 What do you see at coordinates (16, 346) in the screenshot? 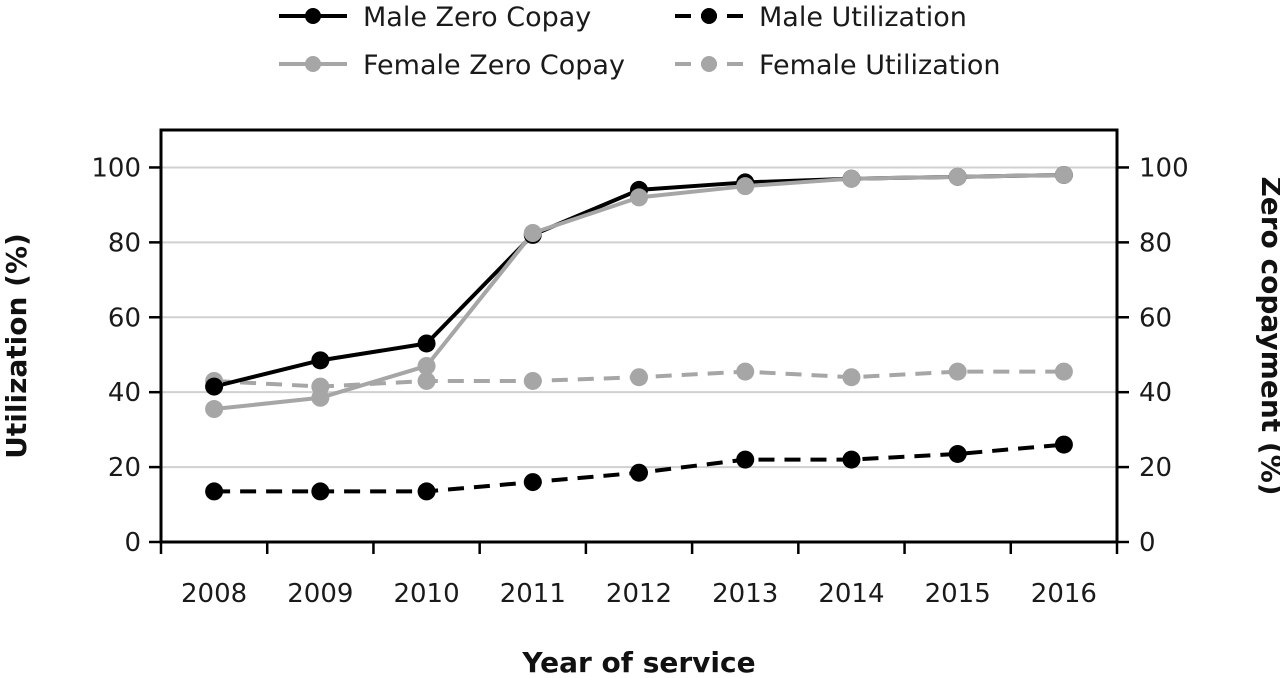
I see `y-axis-title-left: Utilization (%)` at bounding box center [16, 346].